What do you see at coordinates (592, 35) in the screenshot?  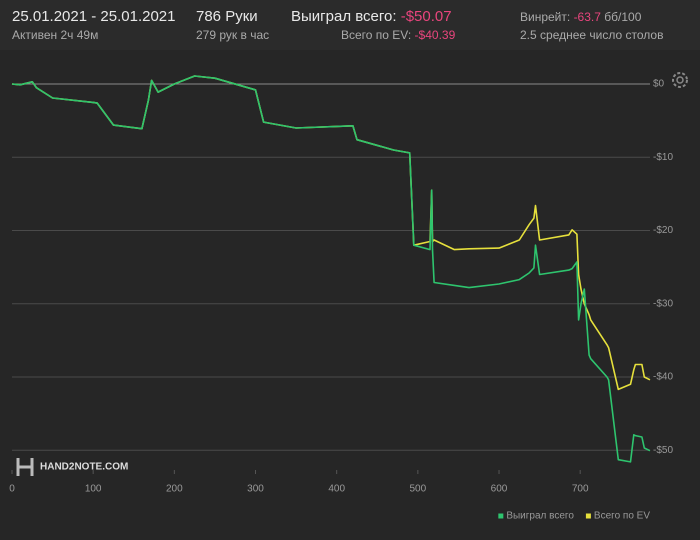 I see `tables: 2.5 среднее число столов` at bounding box center [592, 35].